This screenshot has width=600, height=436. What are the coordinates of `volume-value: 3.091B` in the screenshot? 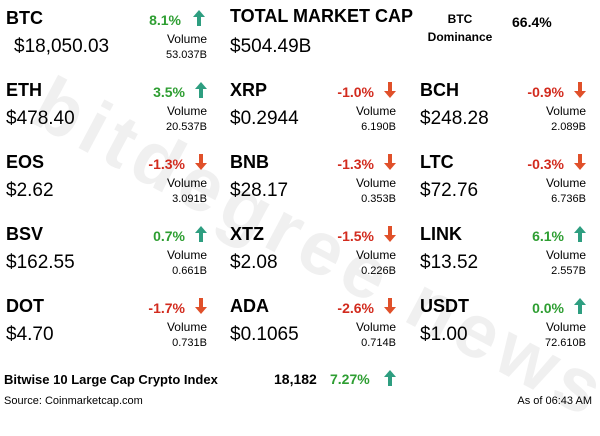 It's located at (189, 199).